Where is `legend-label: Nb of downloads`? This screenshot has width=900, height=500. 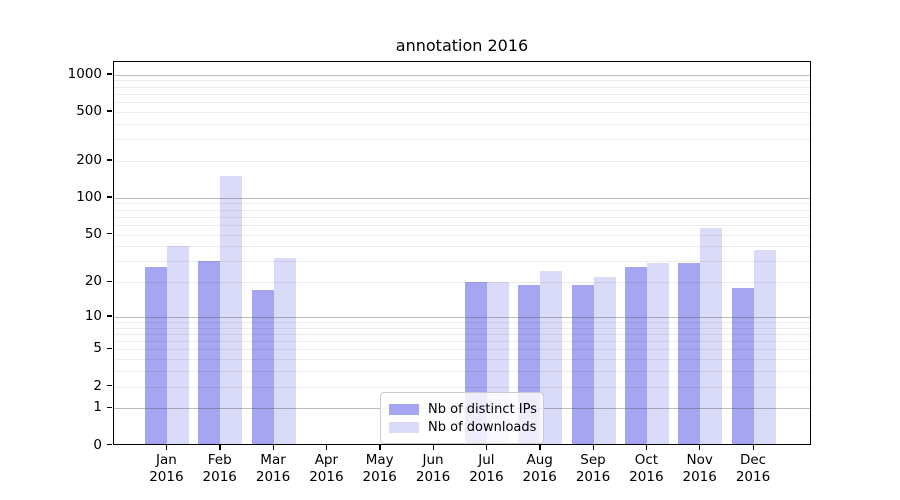
legend-label: Nb of downloads is located at coordinates (482, 427).